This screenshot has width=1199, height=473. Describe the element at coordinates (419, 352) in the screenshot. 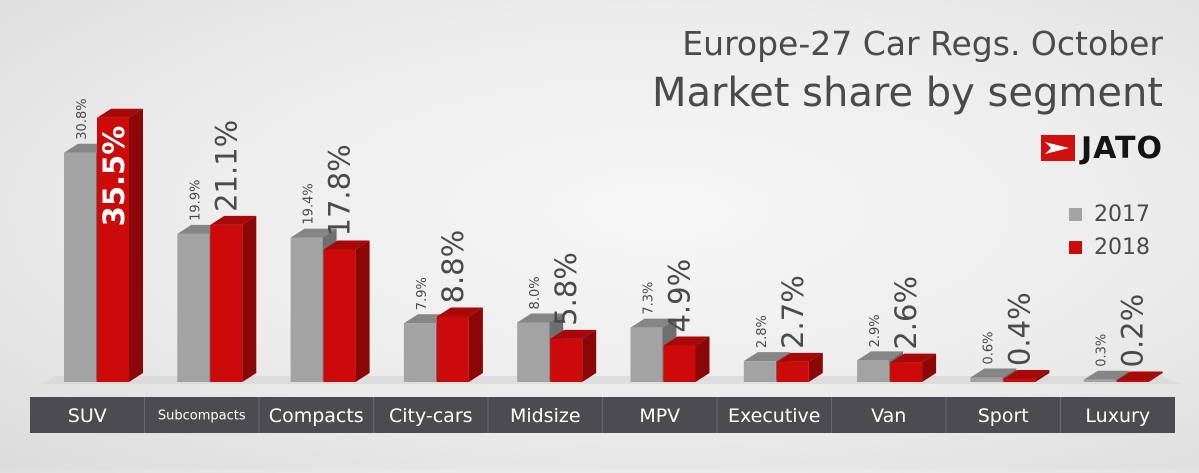

I see `bar-2017-city-cars` at that location.